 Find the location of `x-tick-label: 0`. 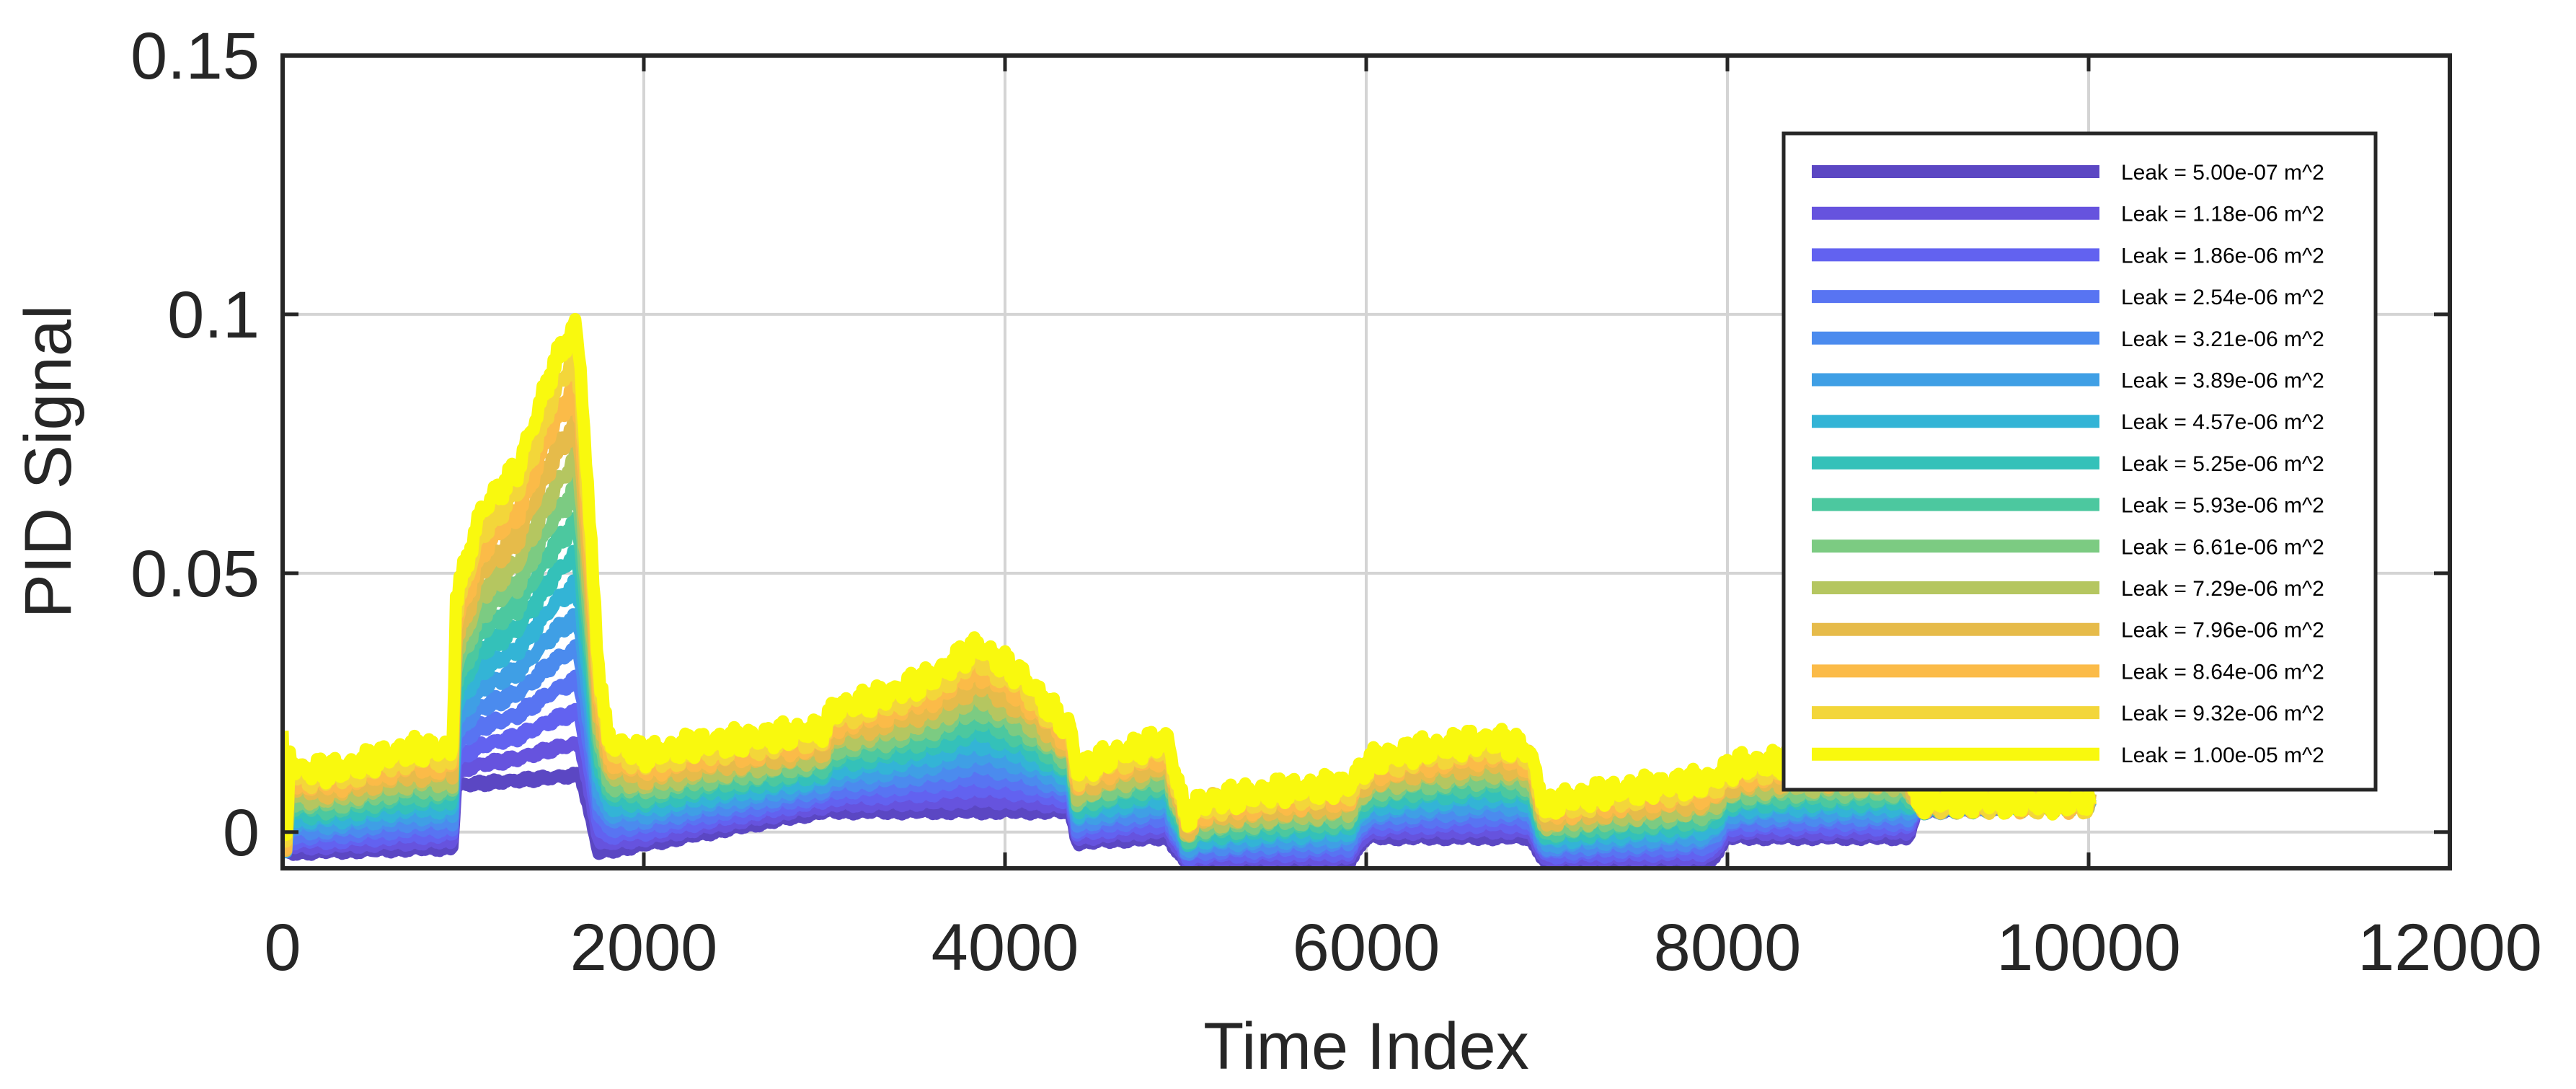

x-tick-label: 0 is located at coordinates (282, 947).